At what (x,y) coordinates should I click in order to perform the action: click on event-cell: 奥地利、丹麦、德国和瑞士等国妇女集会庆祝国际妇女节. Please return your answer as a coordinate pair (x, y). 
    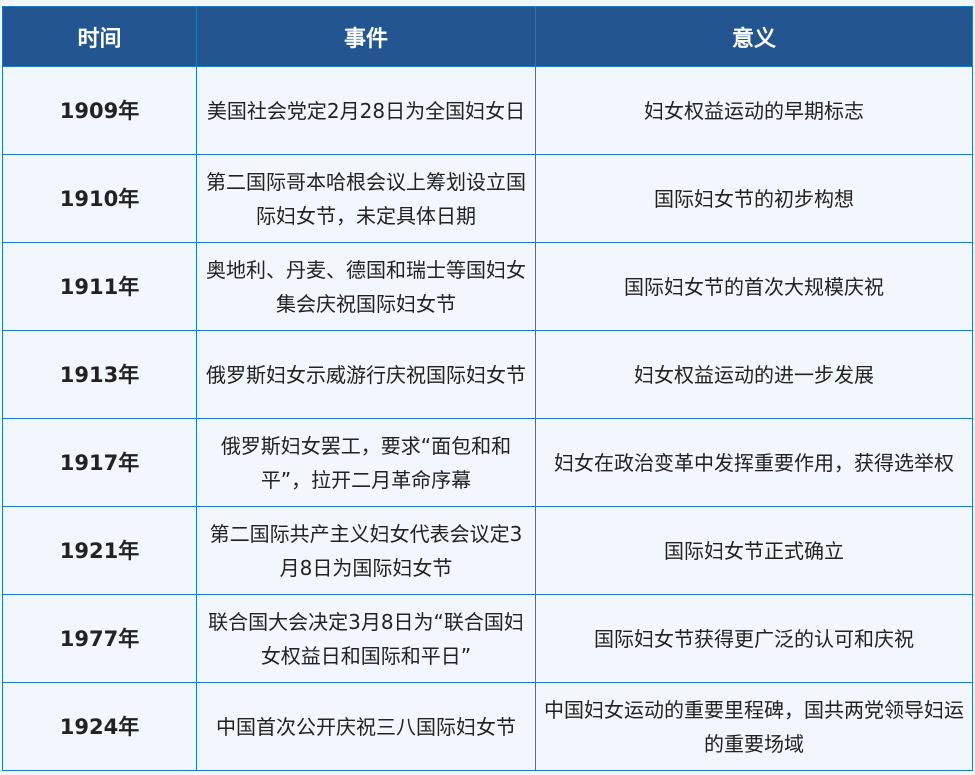
    Looking at the image, I should click on (366, 286).